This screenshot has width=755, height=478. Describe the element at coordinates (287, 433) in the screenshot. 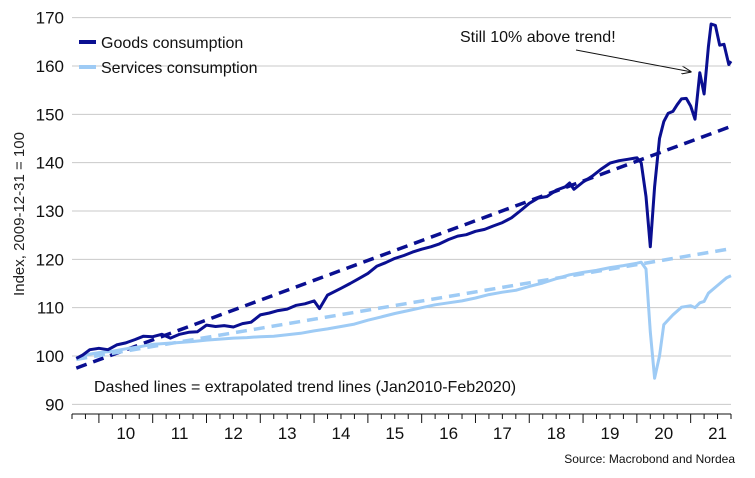

I see `x-tick-label: 13` at that location.